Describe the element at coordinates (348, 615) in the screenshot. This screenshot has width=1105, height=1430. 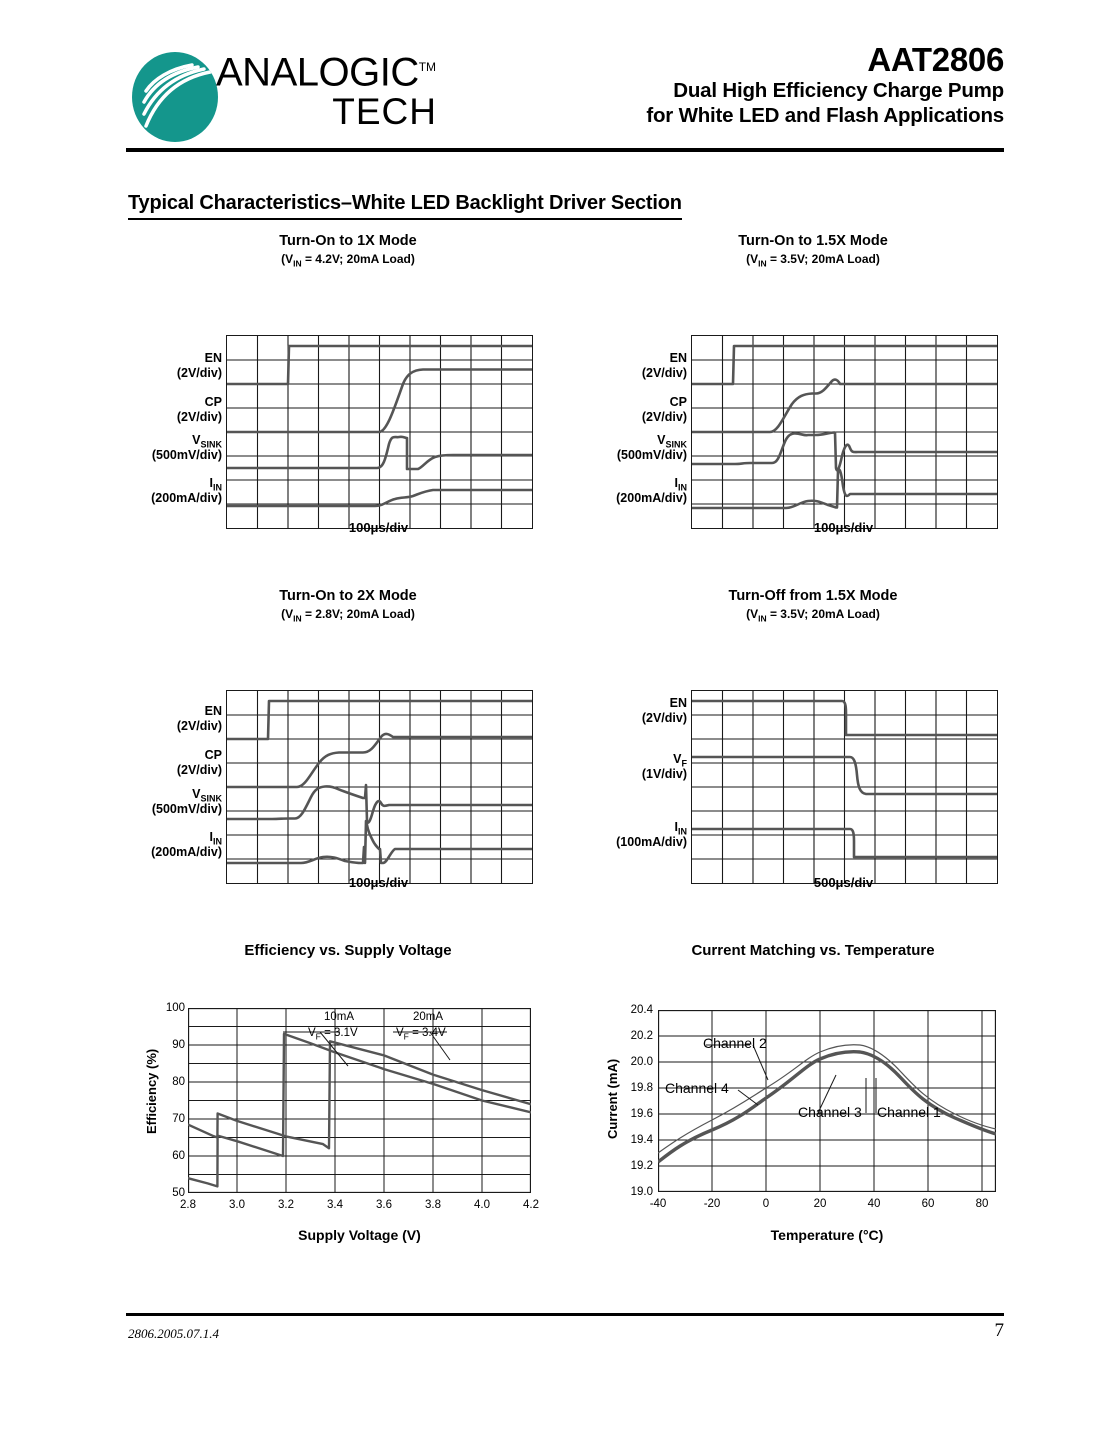
I see `panel-subtitle: (VIN = 2.8V; 20mA Load)` at that location.